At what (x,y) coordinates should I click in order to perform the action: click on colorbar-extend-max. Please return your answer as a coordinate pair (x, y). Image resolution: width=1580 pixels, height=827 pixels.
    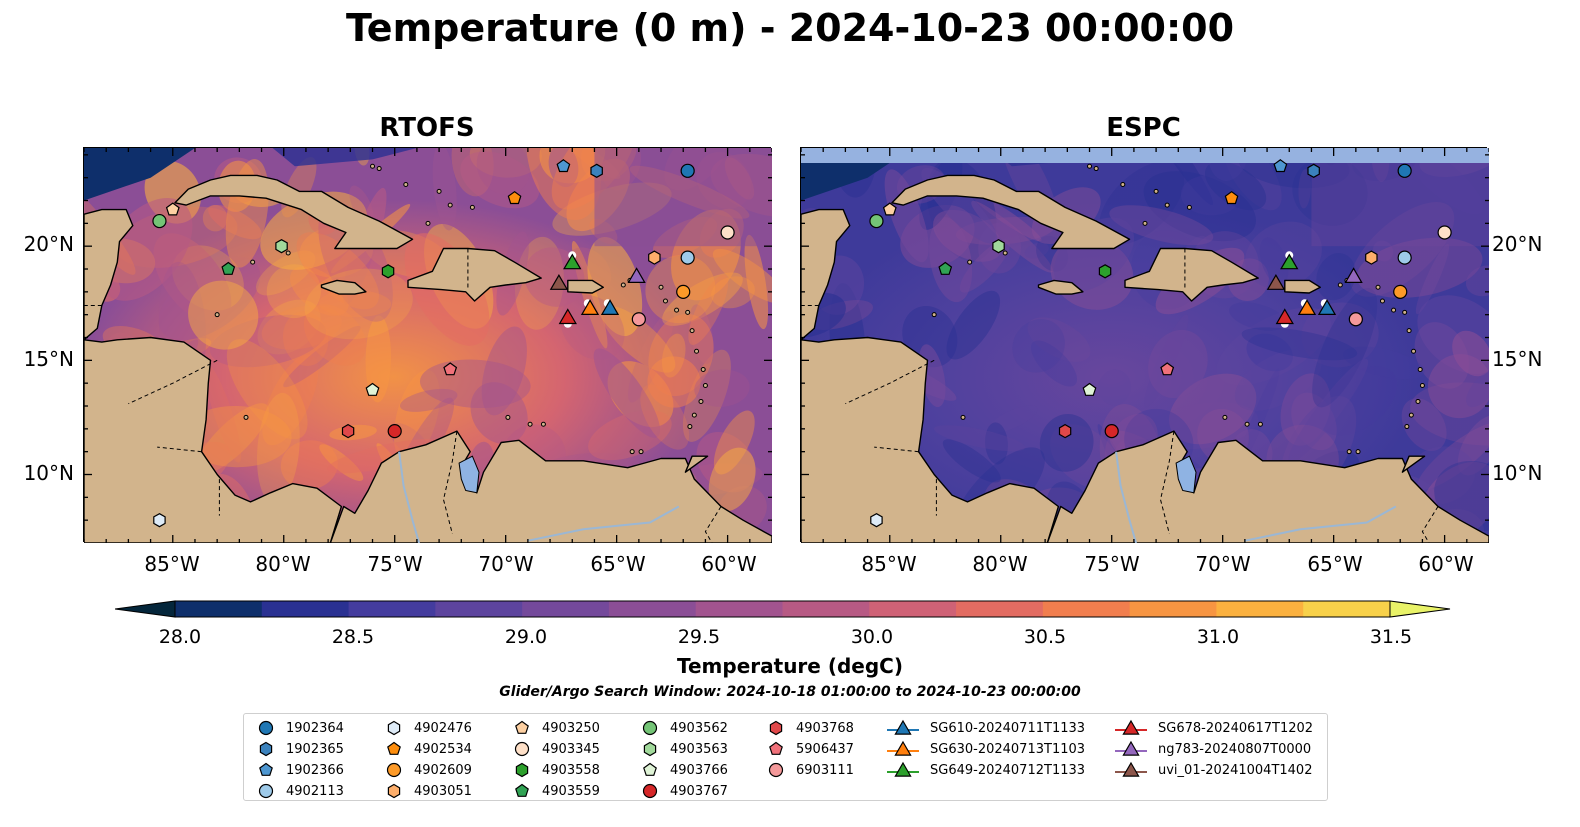
    Looking at the image, I should click on (1420, 609).